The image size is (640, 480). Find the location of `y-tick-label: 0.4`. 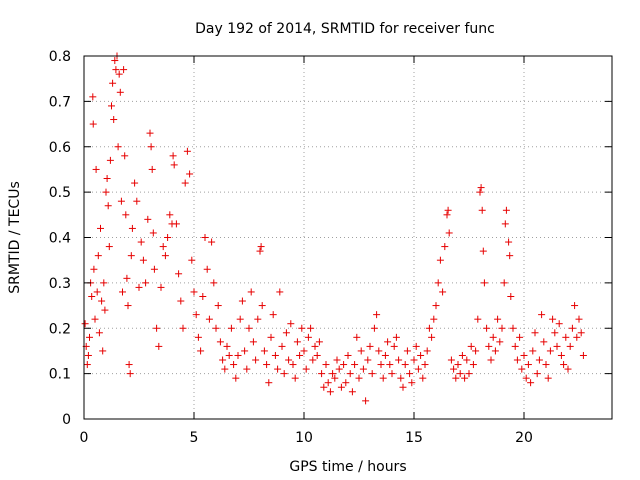

y-tick-label: 0.4 is located at coordinates (60, 239).